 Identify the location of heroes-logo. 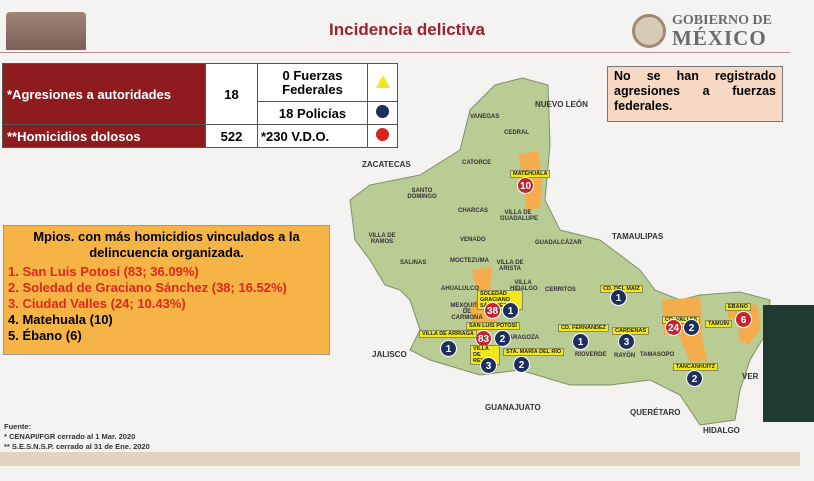
(46, 31).